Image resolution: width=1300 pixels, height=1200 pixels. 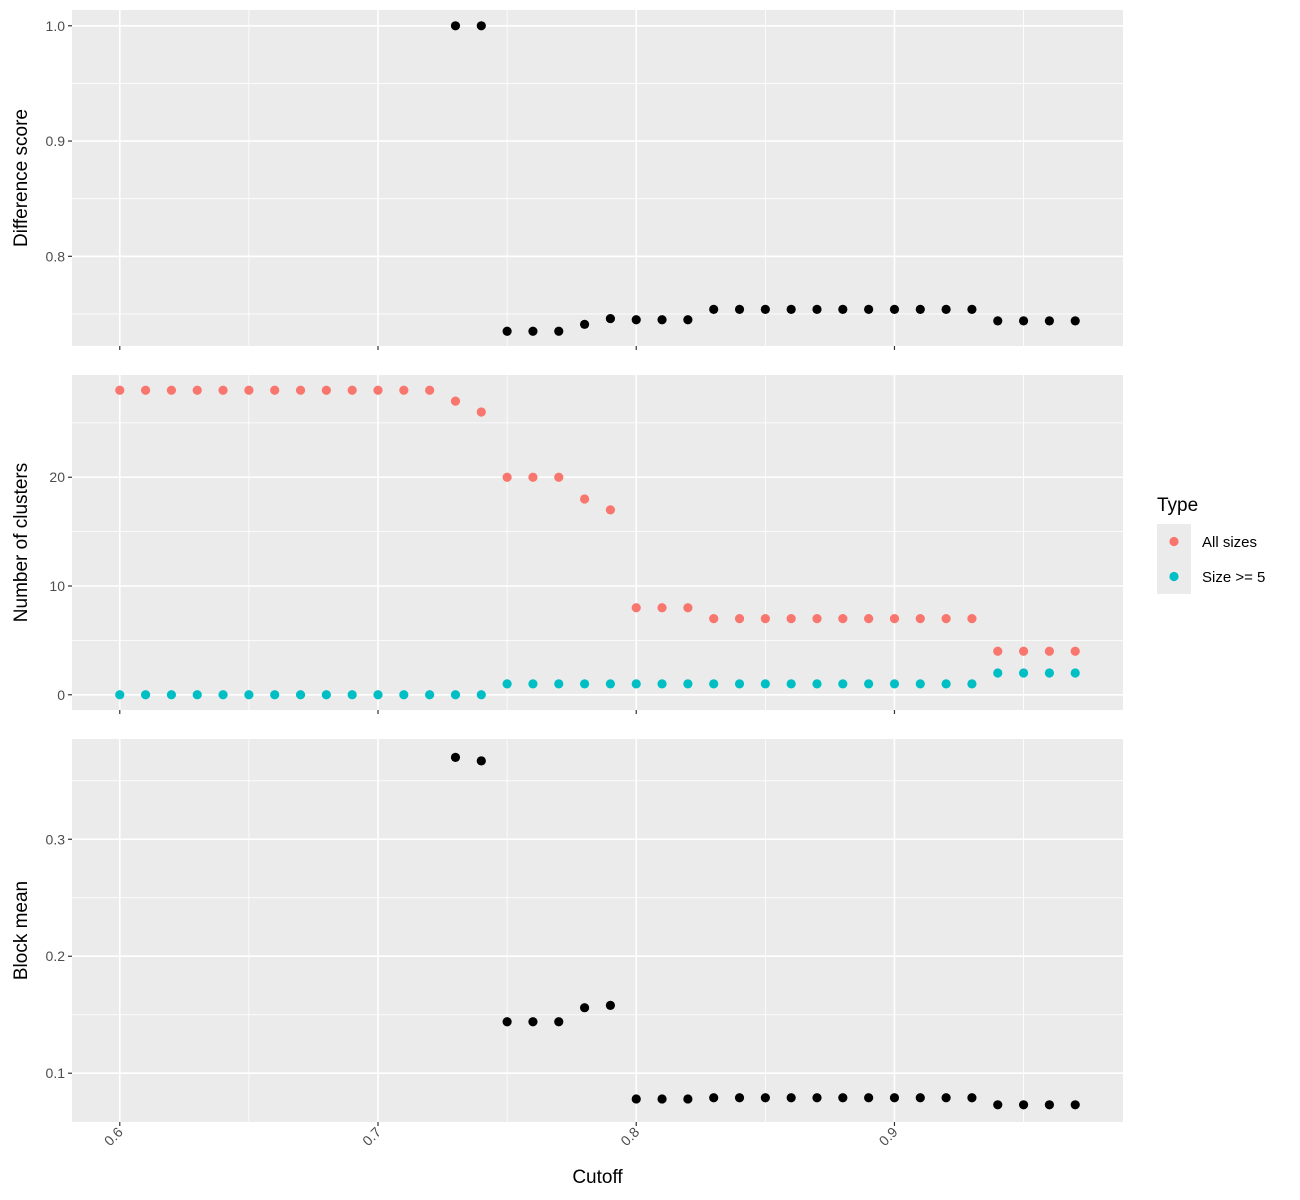 I want to click on y-tick-label: 0.2, so click(x=56, y=956).